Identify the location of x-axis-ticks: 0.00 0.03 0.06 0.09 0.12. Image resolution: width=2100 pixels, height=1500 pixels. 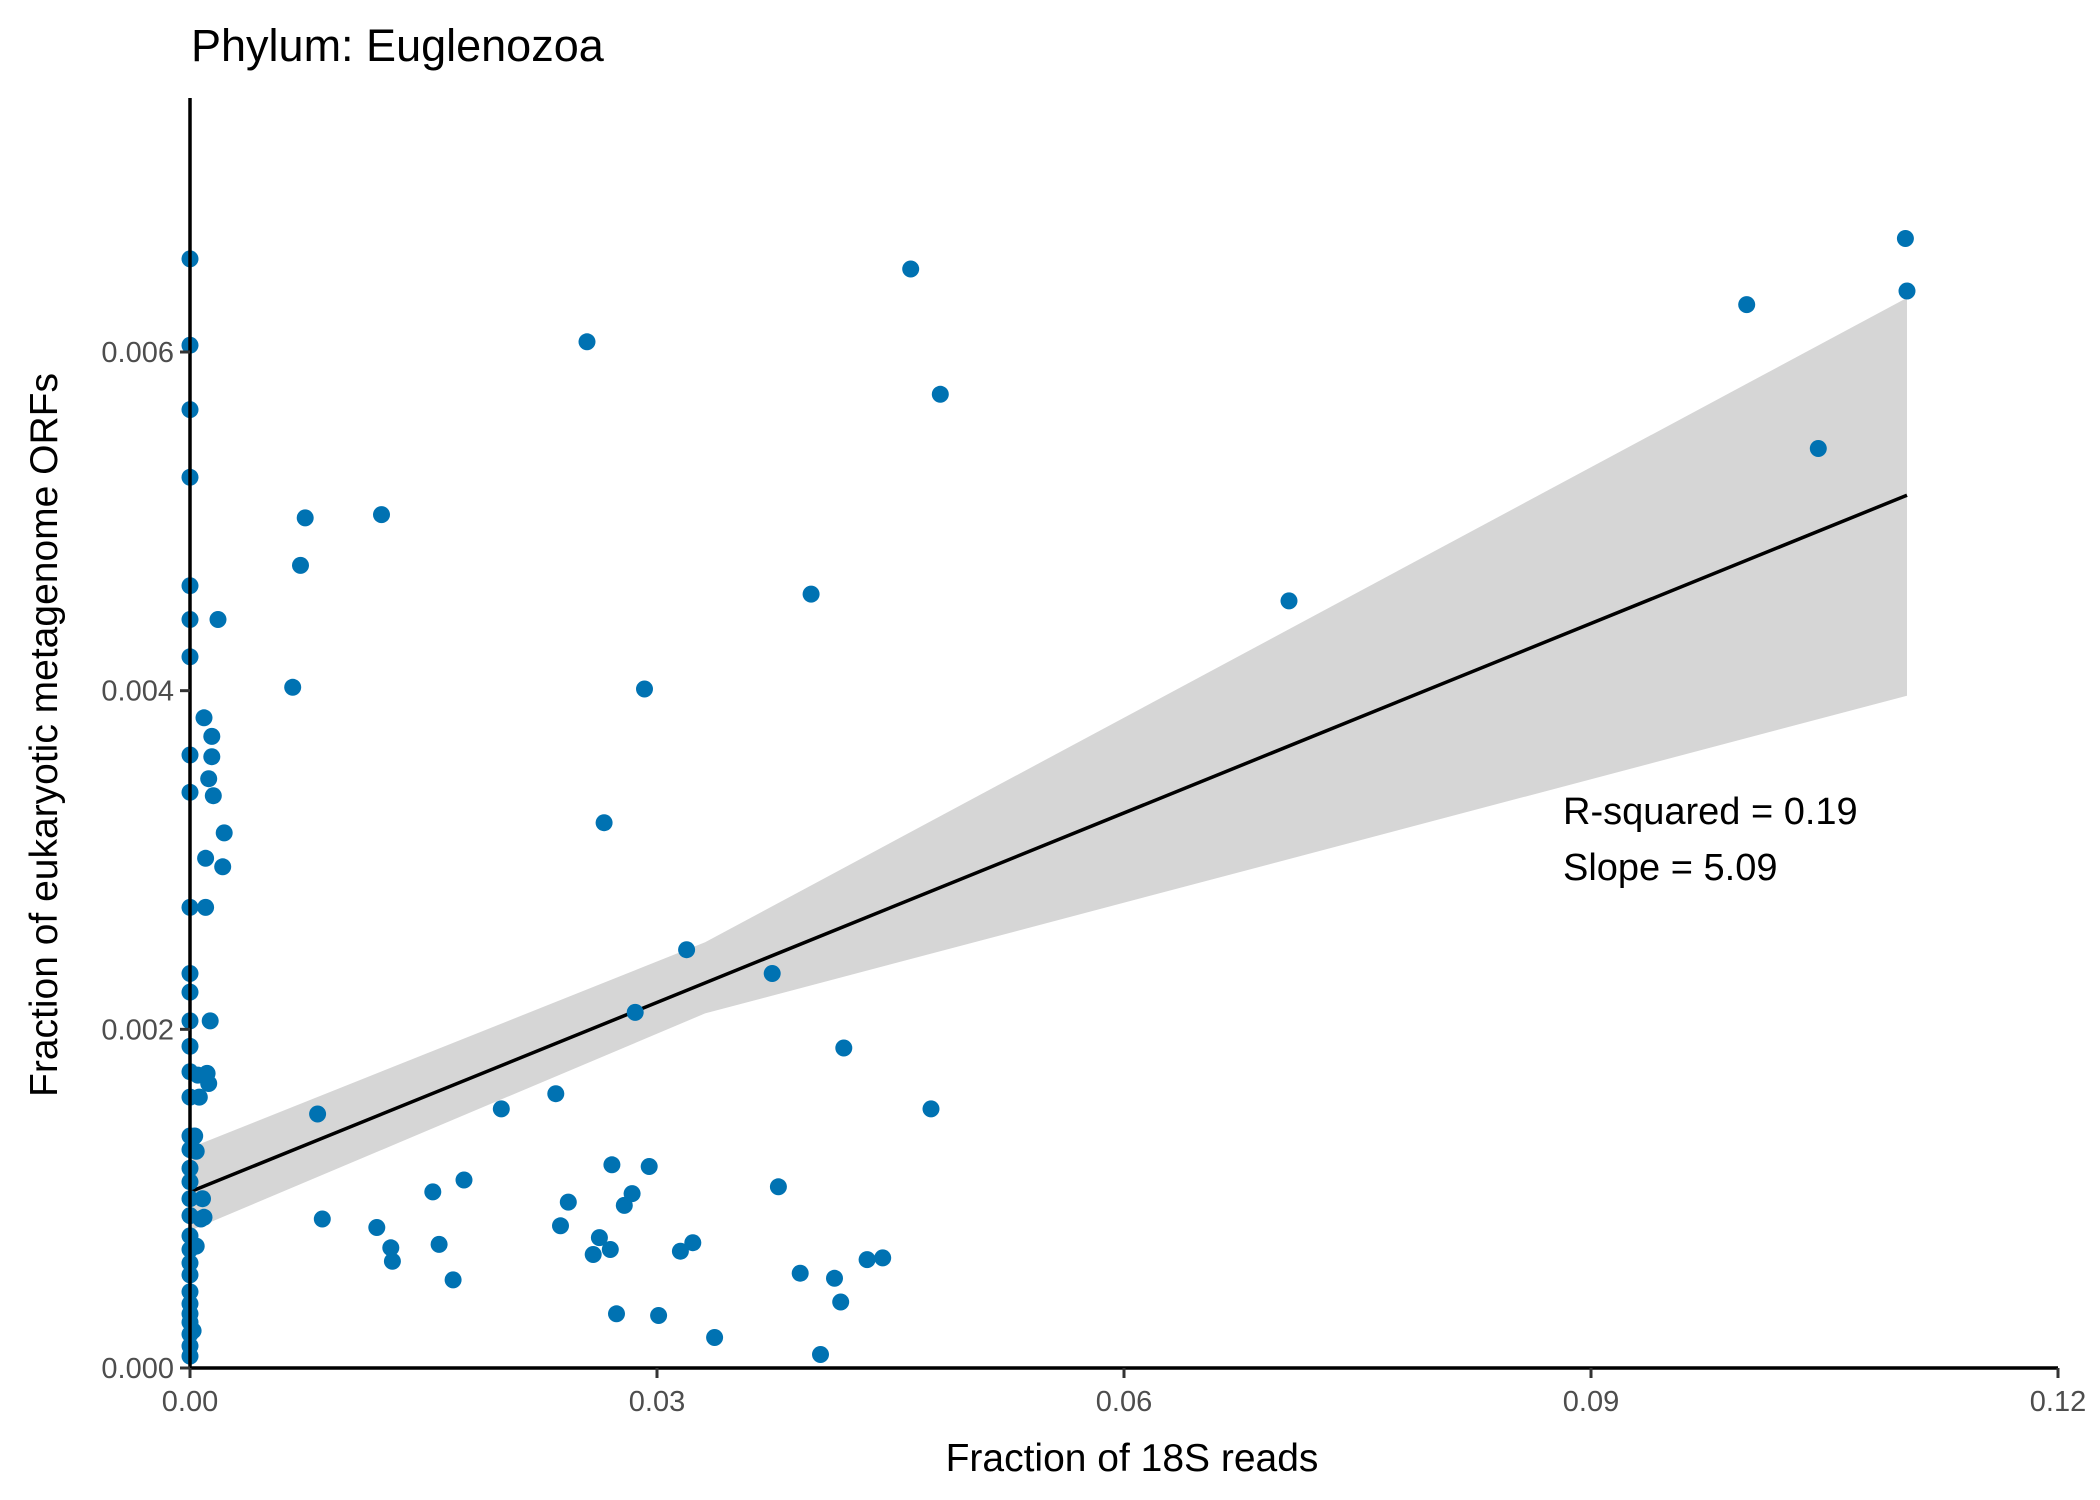
(1124, 1393).